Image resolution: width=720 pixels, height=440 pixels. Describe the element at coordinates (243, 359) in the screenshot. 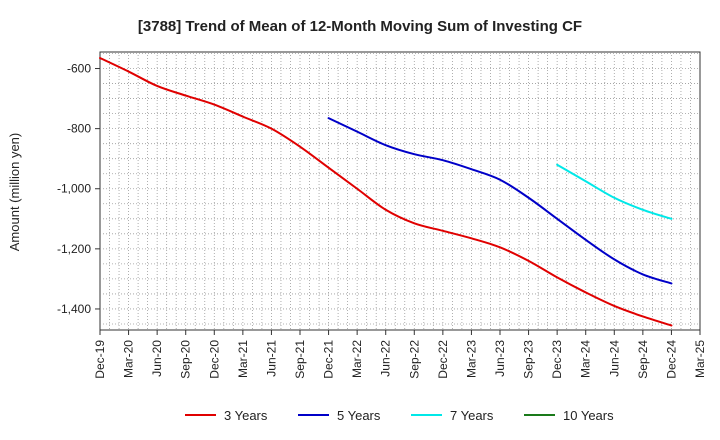

I see `x-tick-label: Mar-21` at that location.